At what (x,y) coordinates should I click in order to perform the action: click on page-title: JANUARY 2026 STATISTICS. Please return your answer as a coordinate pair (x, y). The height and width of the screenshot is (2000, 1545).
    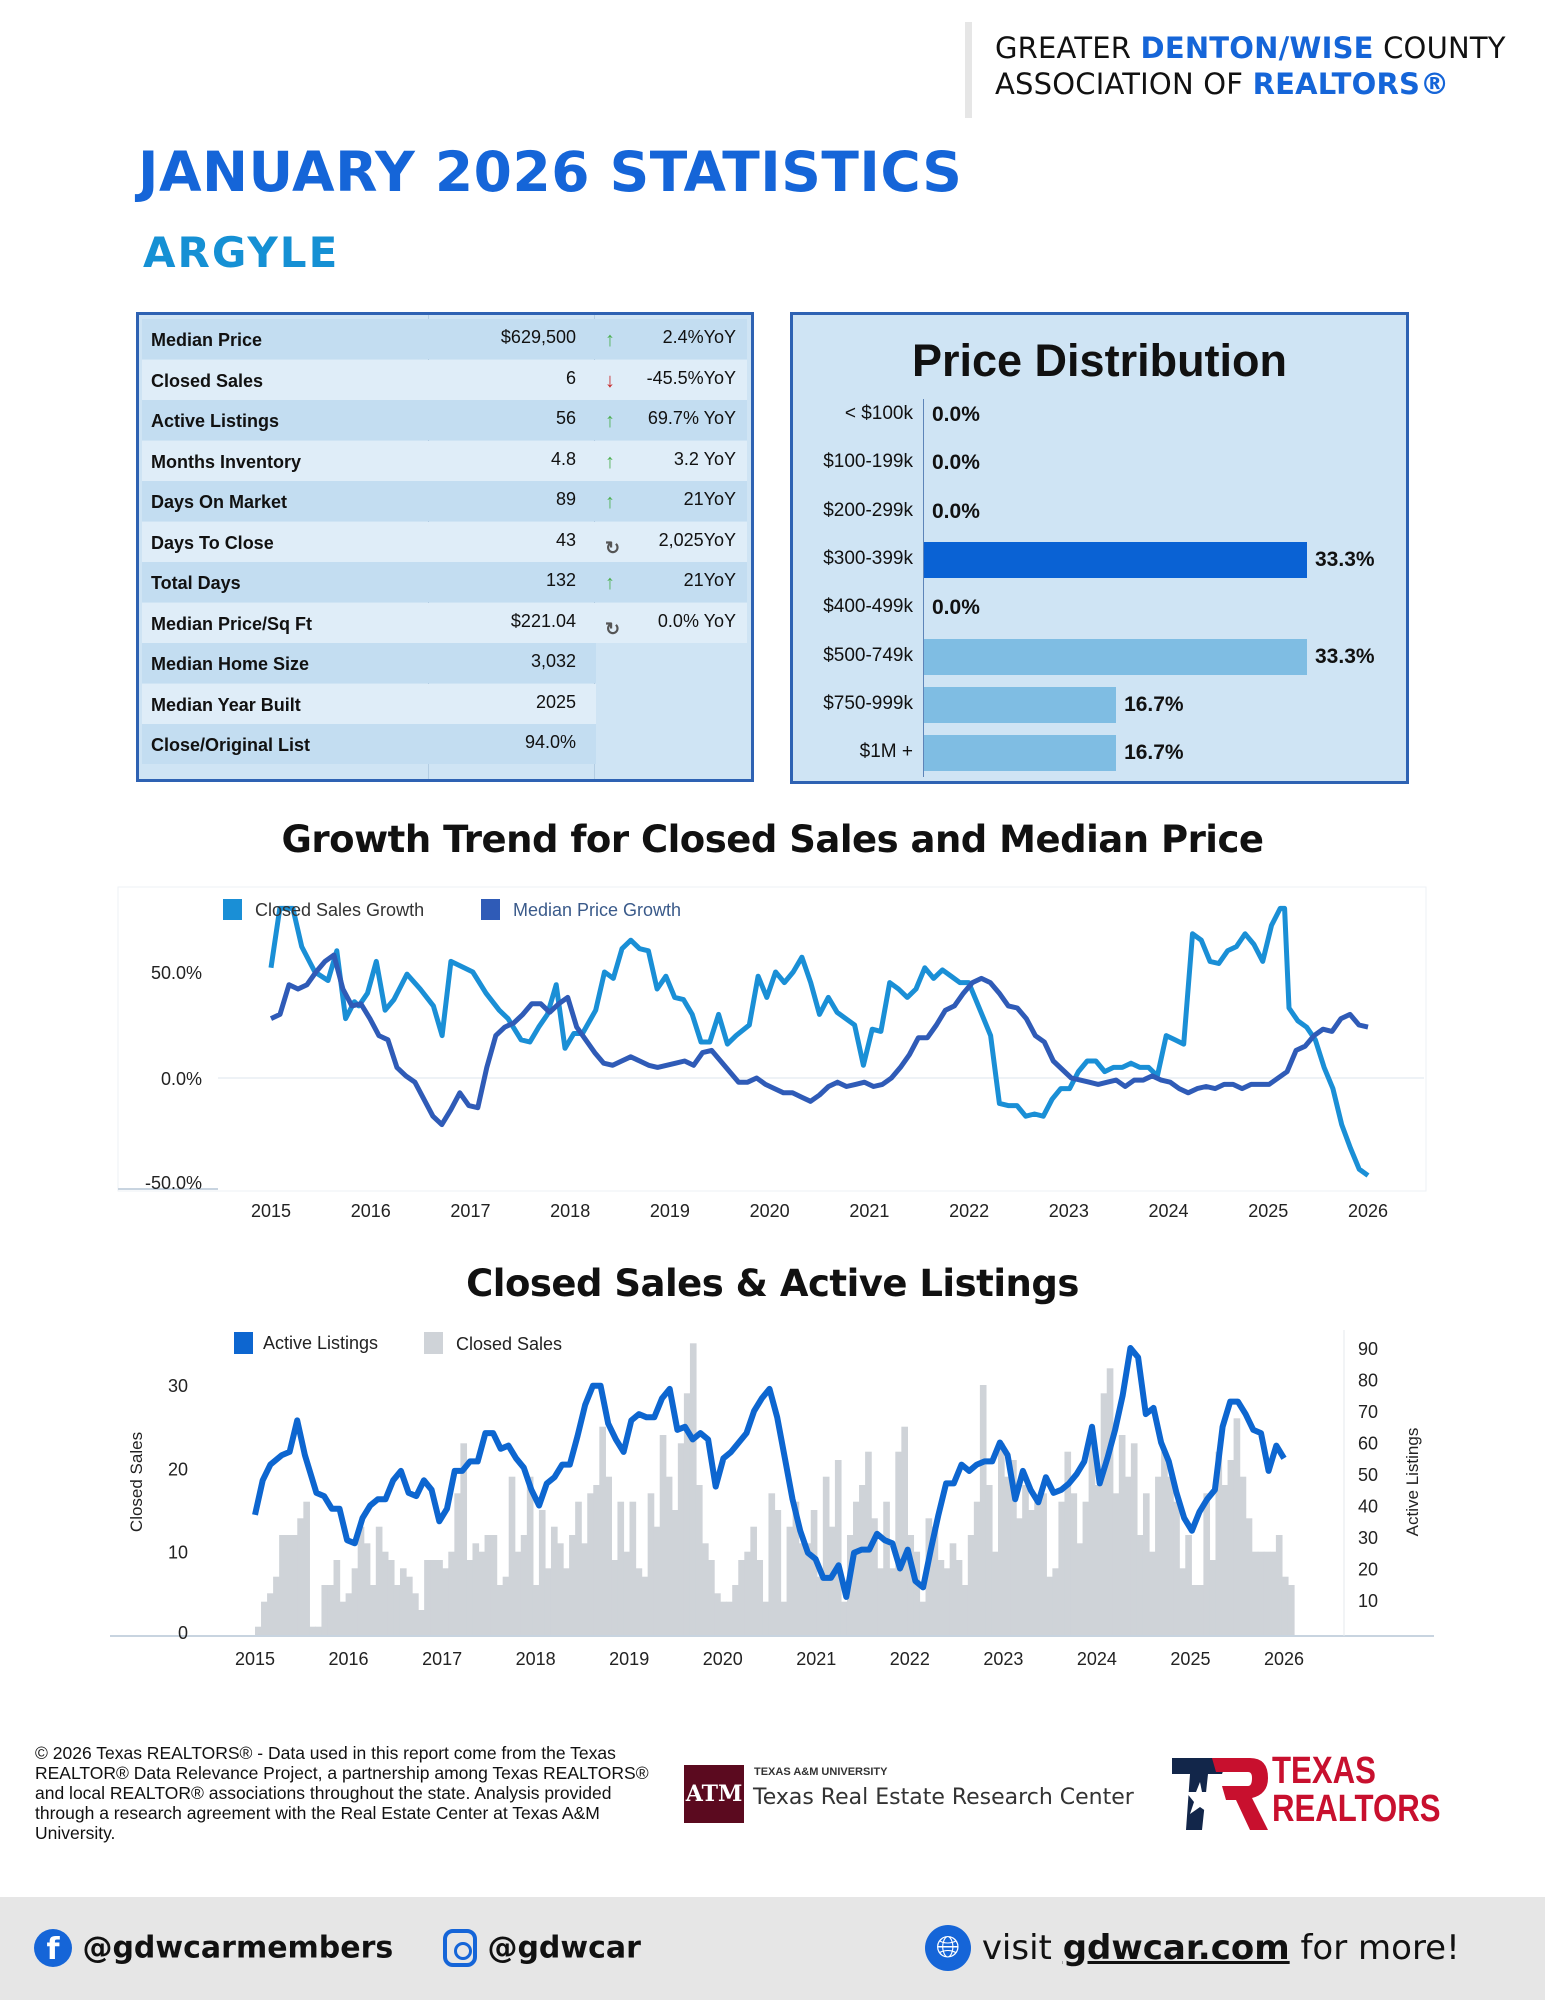
    Looking at the image, I should click on (550, 172).